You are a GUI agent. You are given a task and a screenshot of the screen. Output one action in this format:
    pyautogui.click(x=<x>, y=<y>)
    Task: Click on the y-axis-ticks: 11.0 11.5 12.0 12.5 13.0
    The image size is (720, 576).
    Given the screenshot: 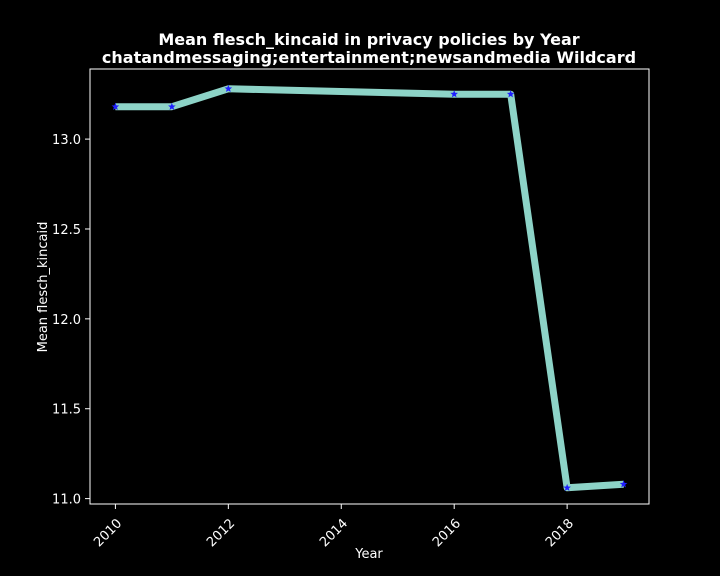 What is the action you would take?
    pyautogui.click(x=71, y=320)
    